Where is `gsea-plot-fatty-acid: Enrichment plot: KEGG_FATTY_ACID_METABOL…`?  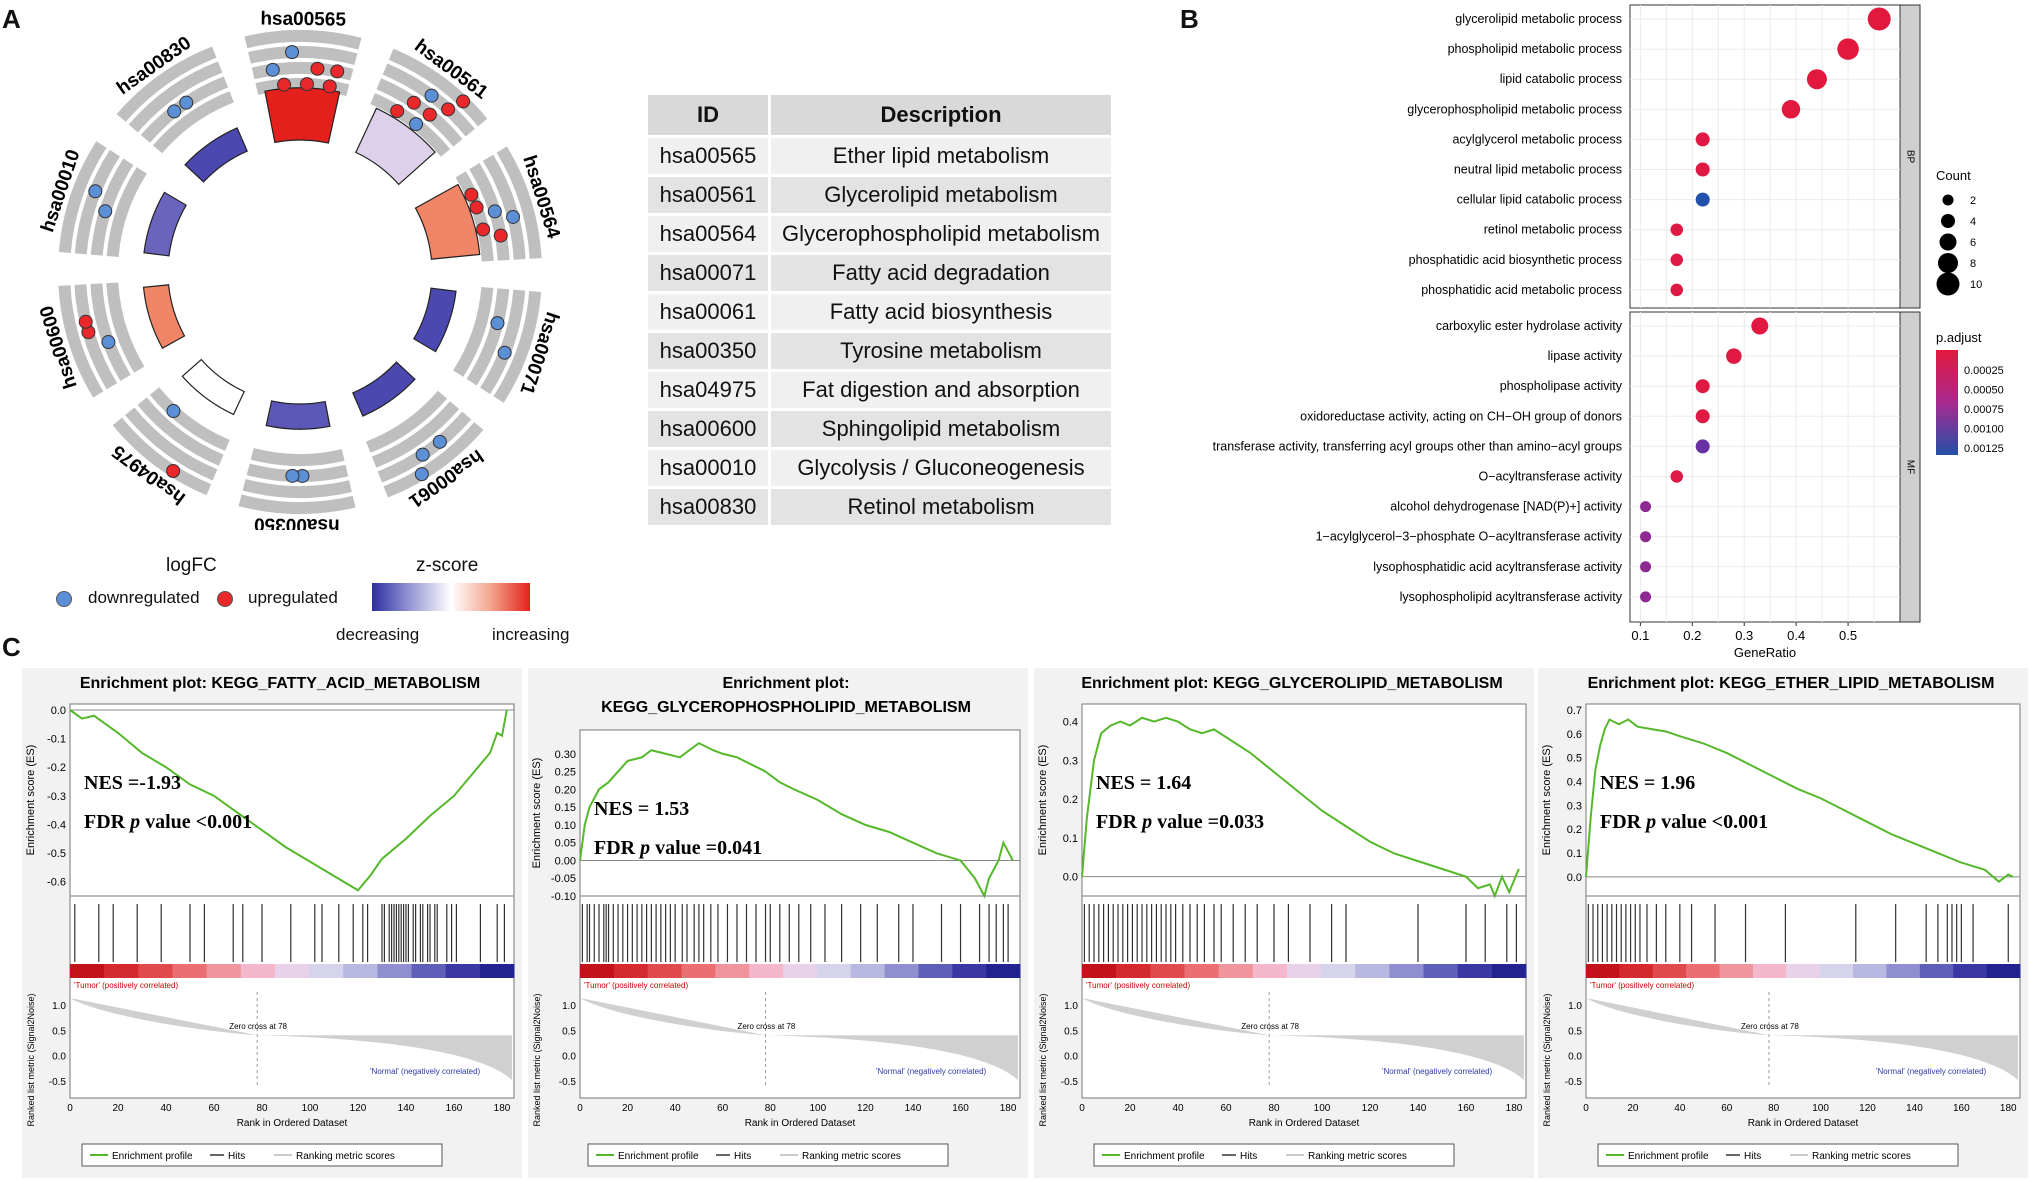 gsea-plot-fatty-acid: Enrichment plot: KEGG_FATTY_ACID_METABOL… is located at coordinates (272, 923).